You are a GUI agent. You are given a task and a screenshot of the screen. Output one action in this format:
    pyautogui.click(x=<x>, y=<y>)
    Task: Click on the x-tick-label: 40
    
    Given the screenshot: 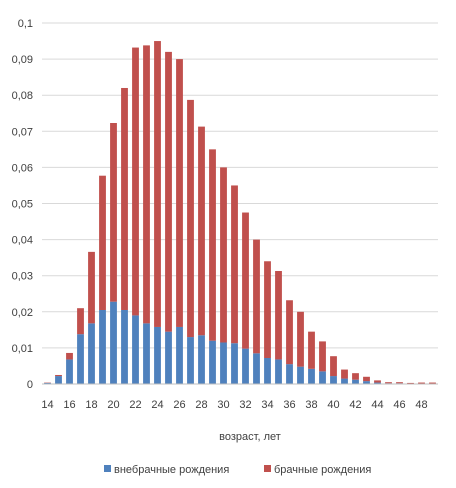 What is the action you would take?
    pyautogui.click(x=333, y=405)
    